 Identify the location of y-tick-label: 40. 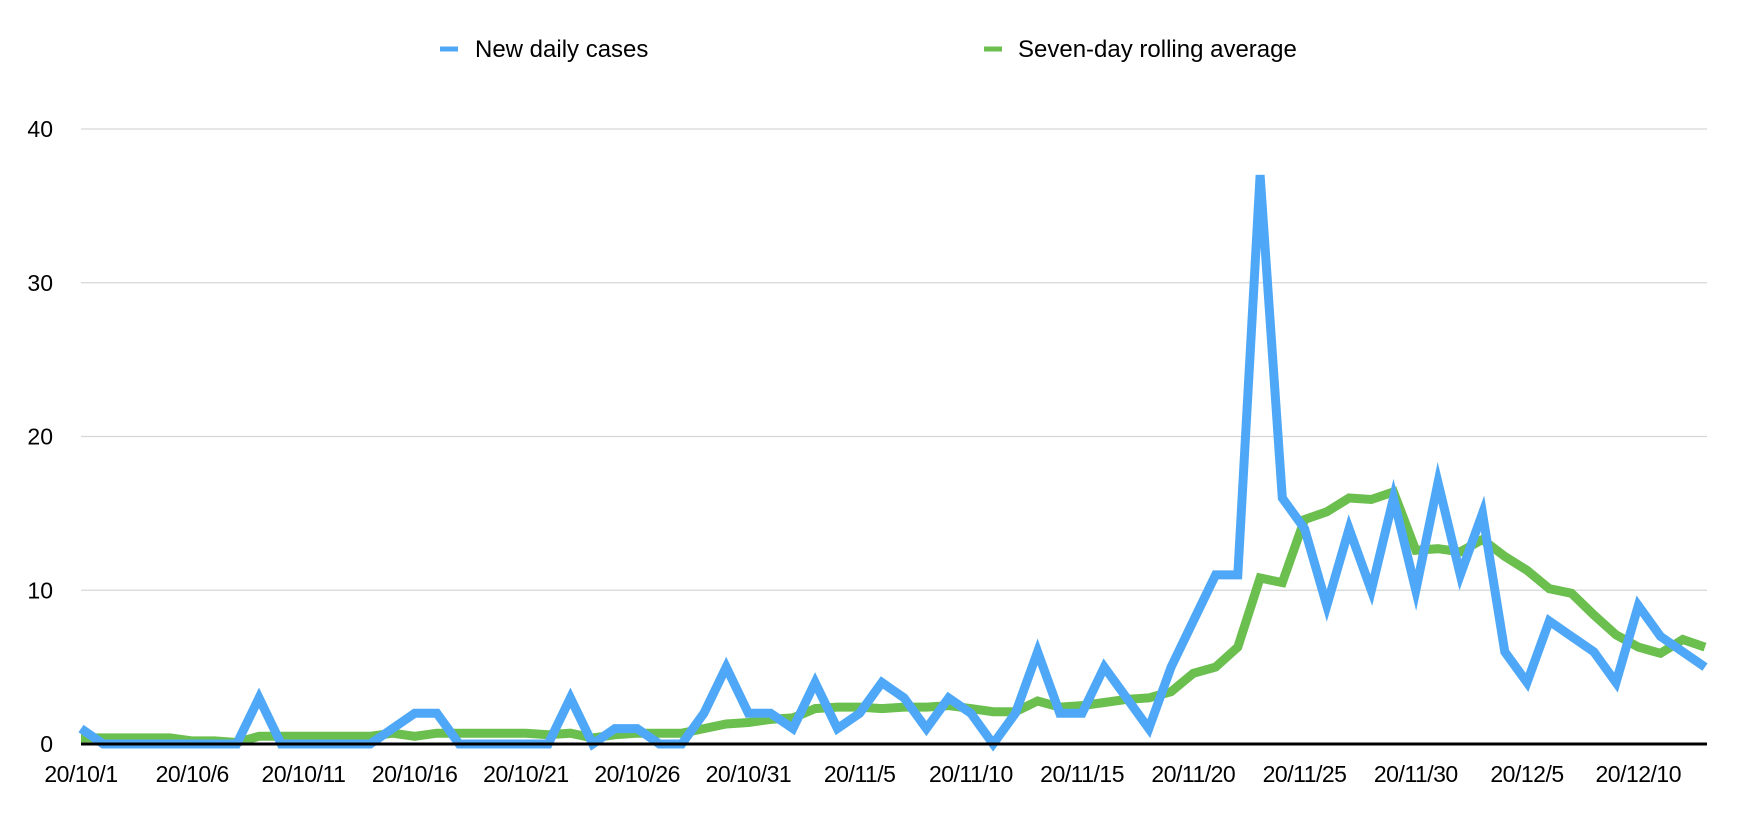
(40, 129).